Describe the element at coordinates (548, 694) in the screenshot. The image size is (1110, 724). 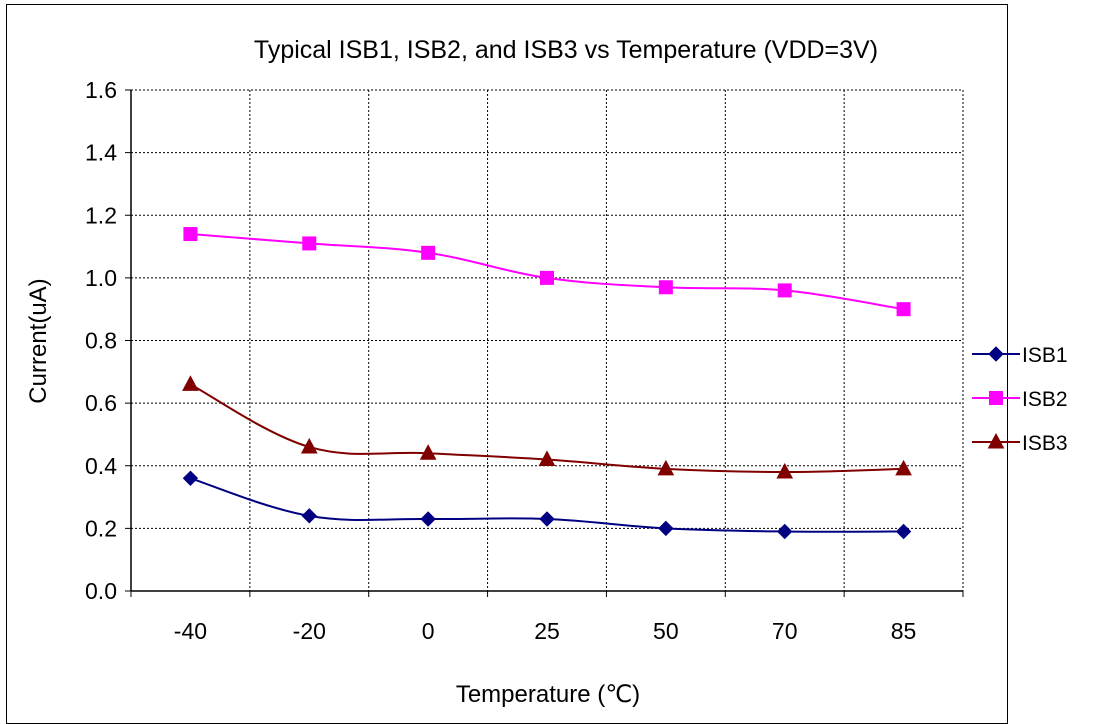
I see `x-axis-label: Temperature (℃)` at that location.